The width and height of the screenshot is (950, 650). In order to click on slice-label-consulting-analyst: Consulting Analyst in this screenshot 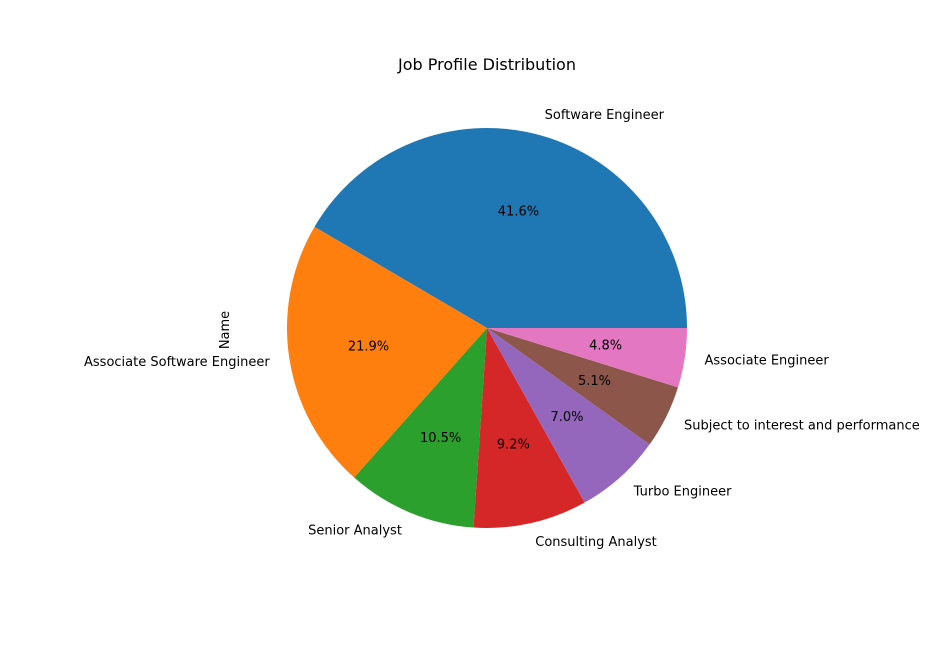, I will do `click(596, 542)`.